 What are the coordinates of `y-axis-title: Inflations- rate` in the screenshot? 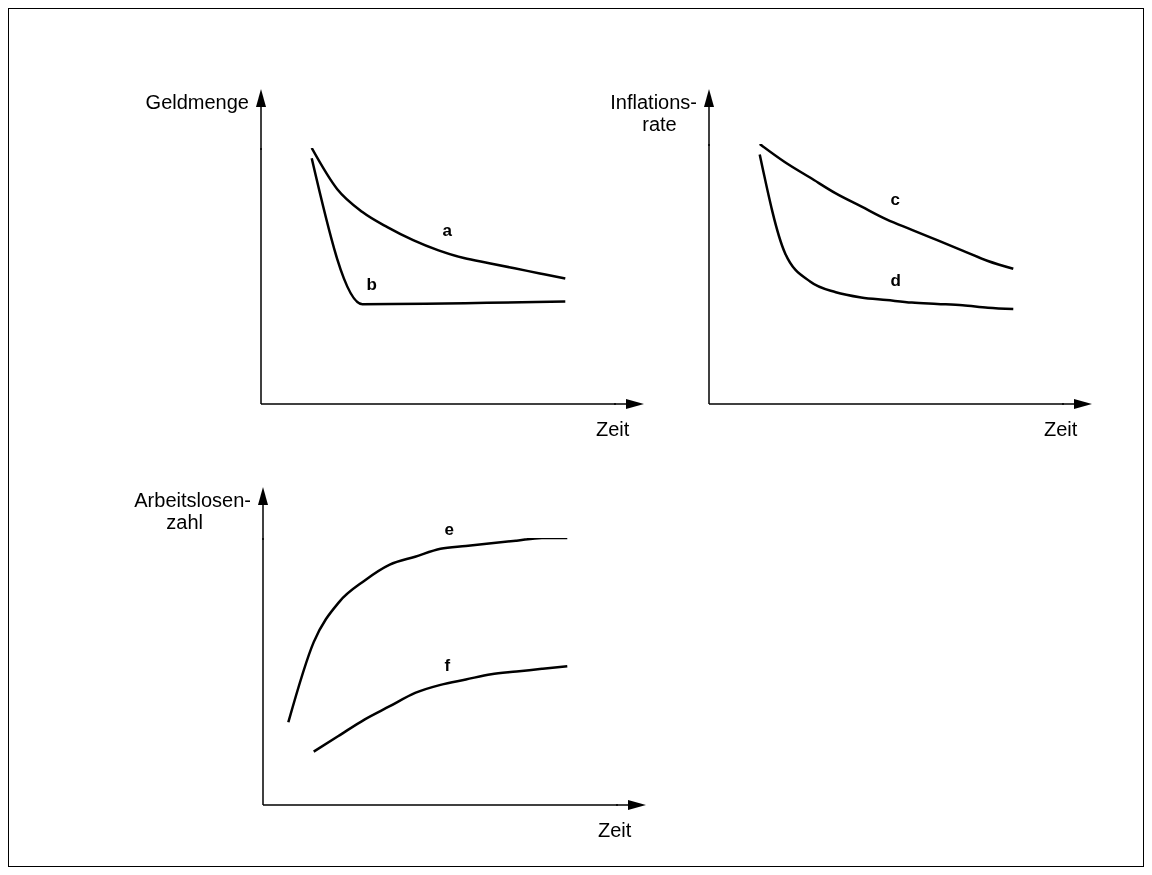 It's located at (653, 113).